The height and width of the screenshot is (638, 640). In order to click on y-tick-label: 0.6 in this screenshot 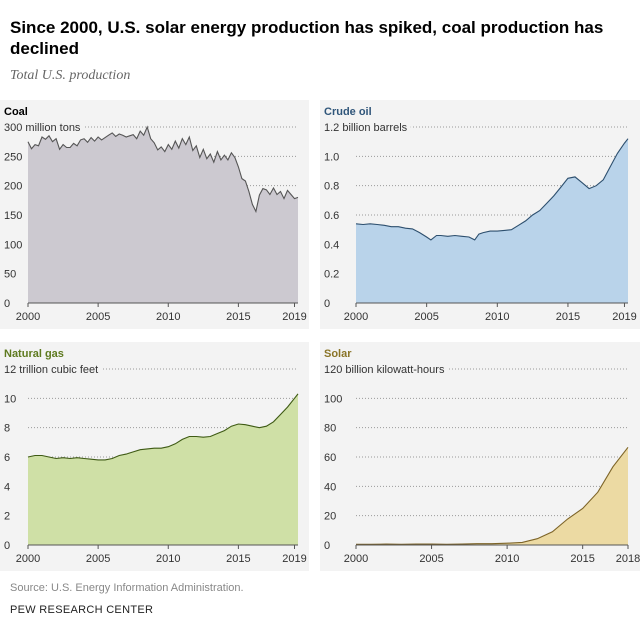, I will do `click(331, 216)`.